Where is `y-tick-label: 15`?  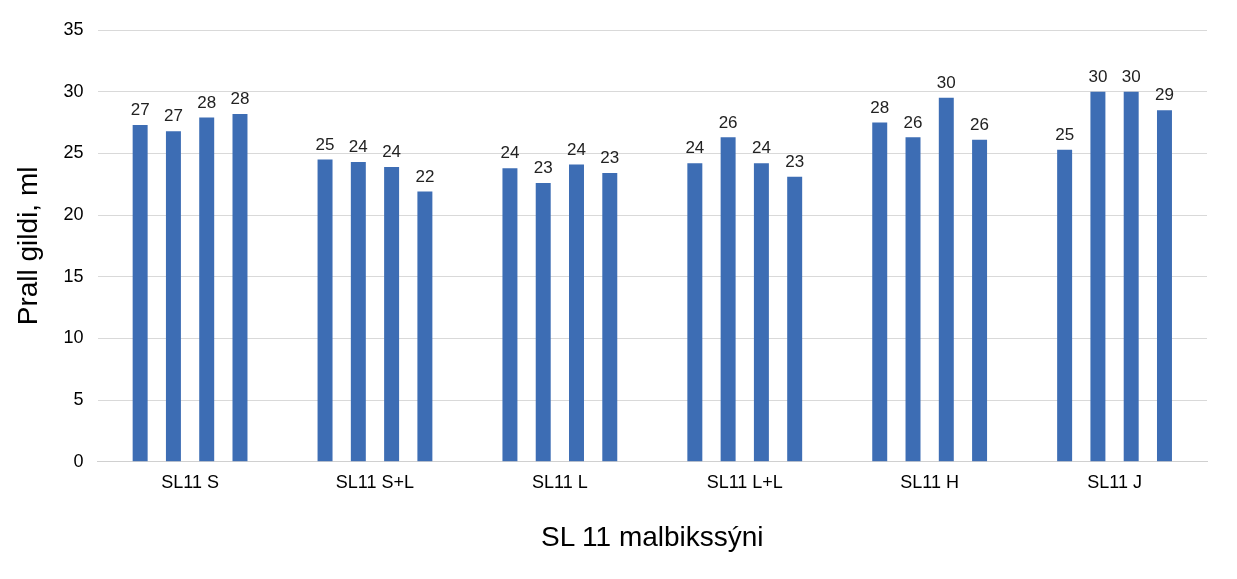 y-tick-label: 15 is located at coordinates (73, 275).